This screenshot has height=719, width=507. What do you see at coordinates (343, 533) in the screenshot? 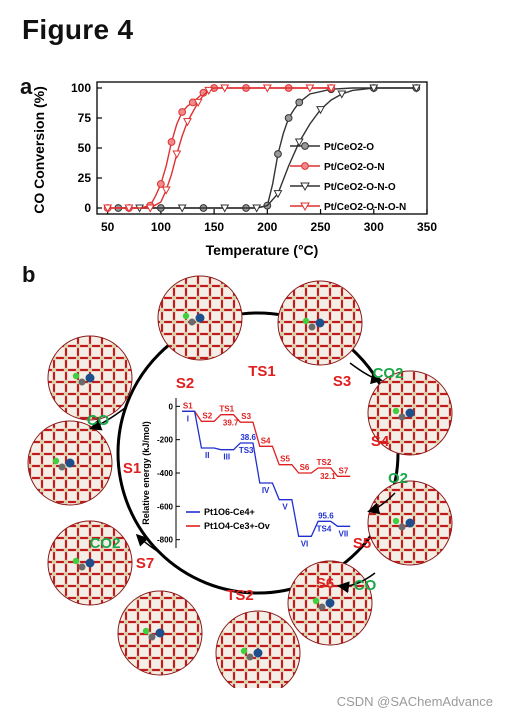
I see `step-label: VII` at bounding box center [343, 533].